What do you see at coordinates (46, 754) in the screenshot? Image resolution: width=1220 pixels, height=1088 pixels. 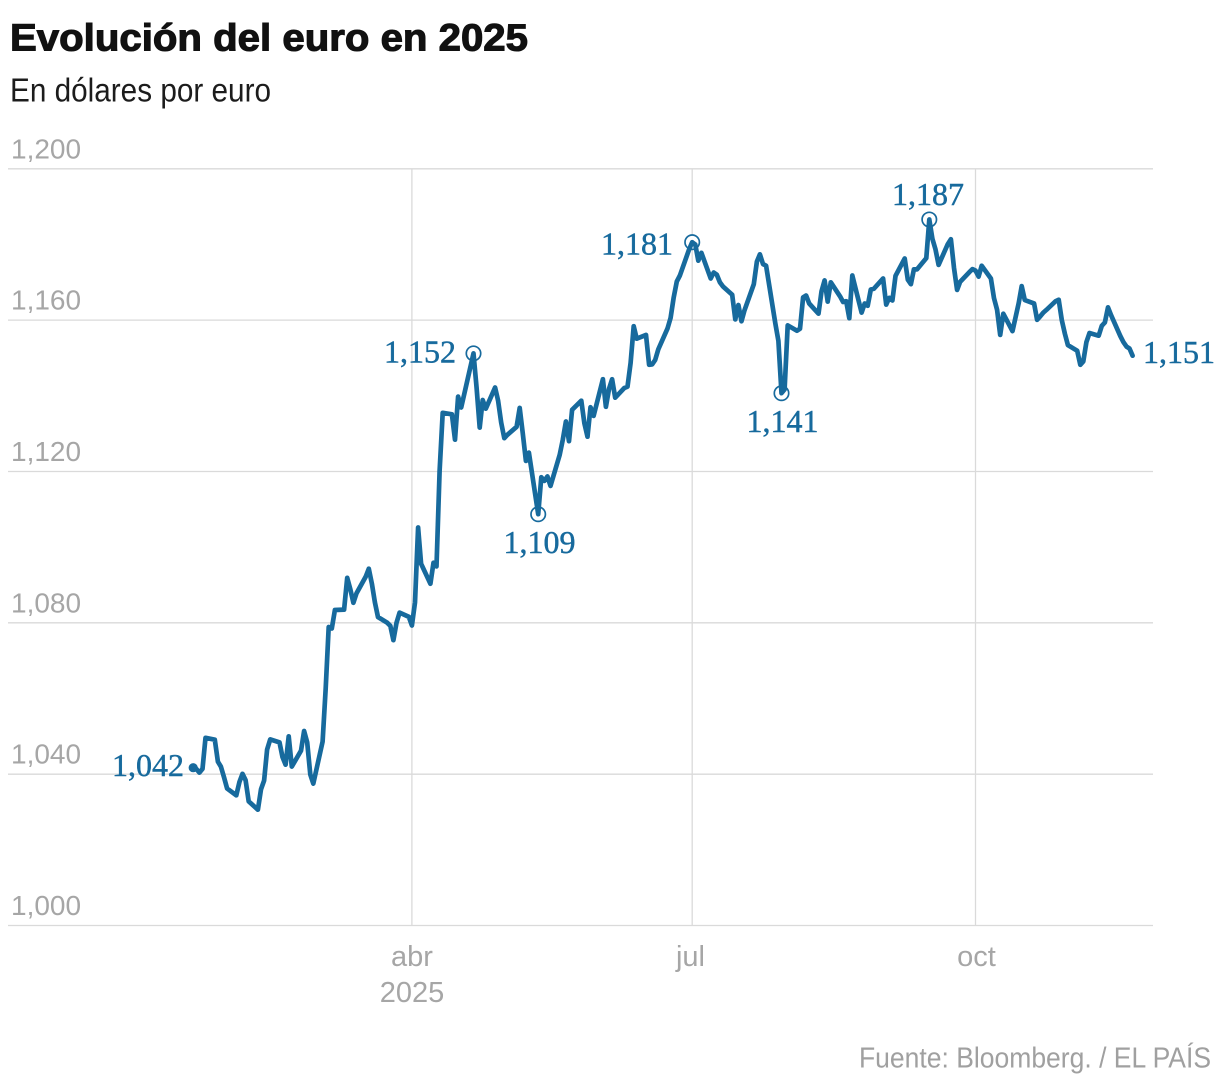 I see `svg-text: 1,040` at bounding box center [46, 754].